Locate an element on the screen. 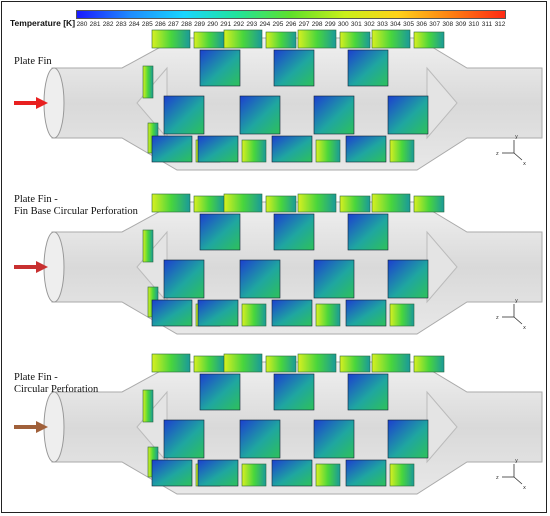 This screenshot has height=516, width=550. colorbar-tick-label: 296 is located at coordinates (291, 24).